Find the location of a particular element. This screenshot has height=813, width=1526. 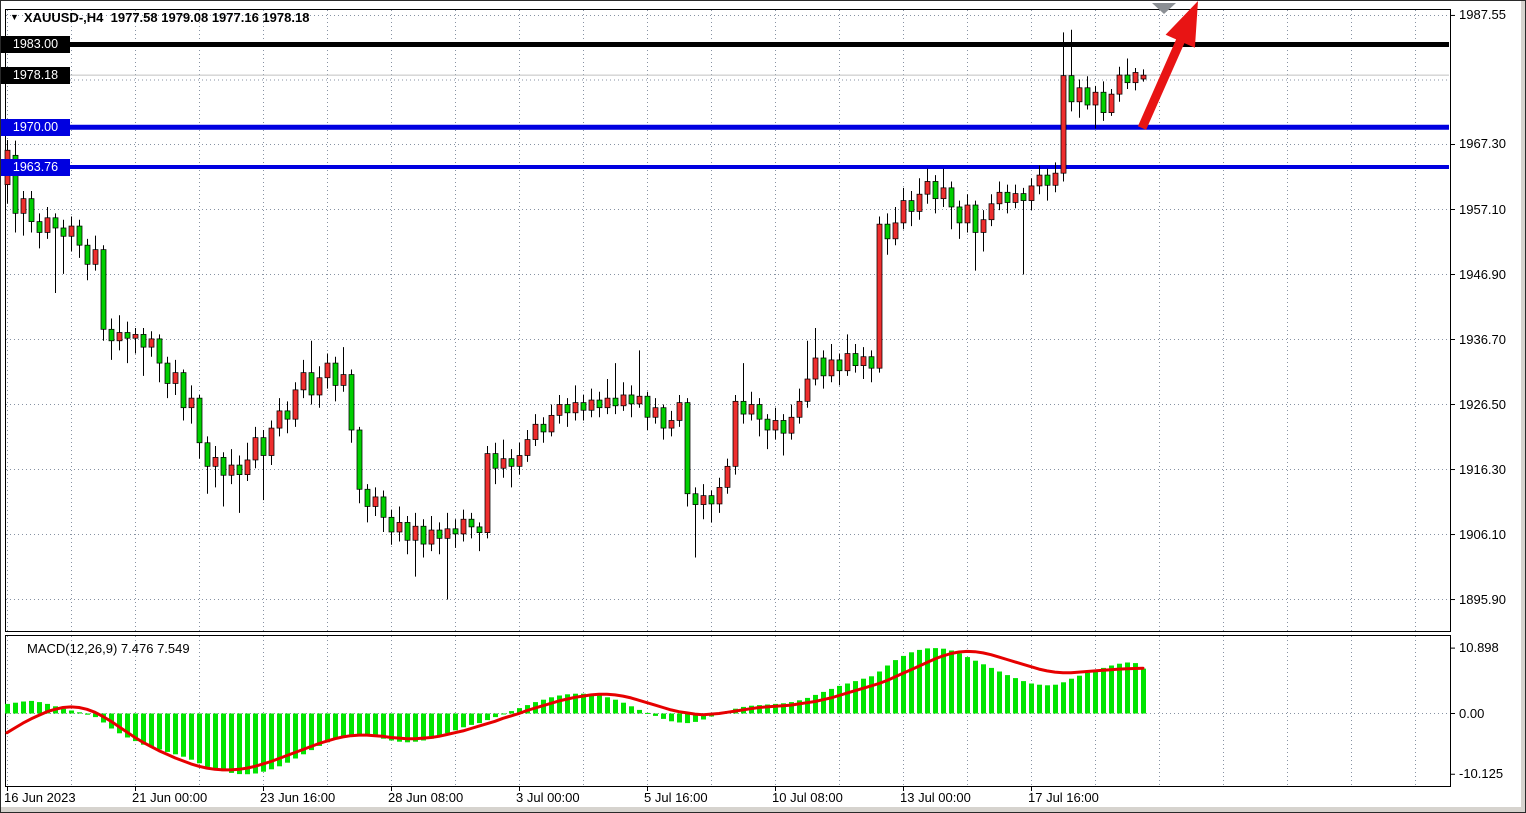

price-badge: 1963.76 is located at coordinates (35, 167).